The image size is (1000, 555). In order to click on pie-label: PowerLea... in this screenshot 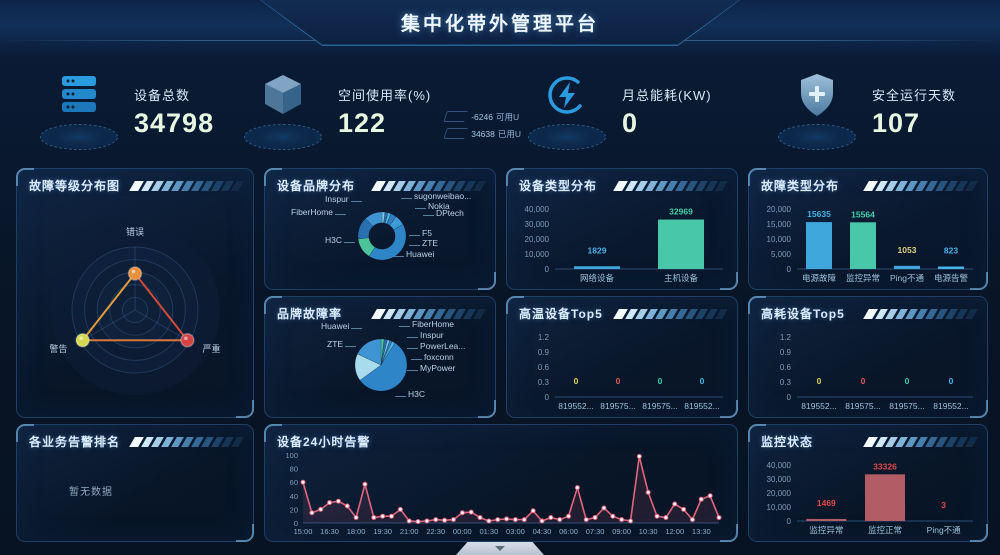, I will do `click(436, 346)`.